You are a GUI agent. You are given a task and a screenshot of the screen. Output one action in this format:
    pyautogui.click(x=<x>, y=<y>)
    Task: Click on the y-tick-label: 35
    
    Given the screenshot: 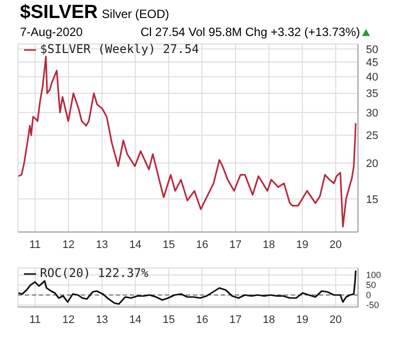 What is the action you would take?
    pyautogui.click(x=372, y=94)
    